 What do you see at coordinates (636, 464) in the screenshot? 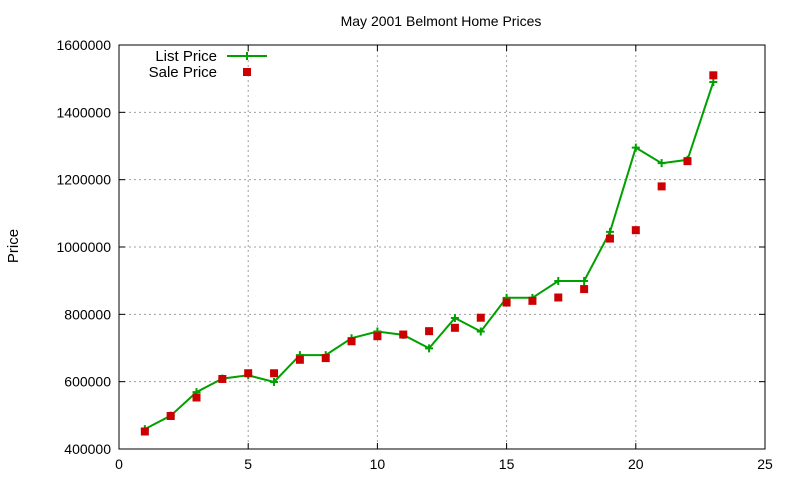
I see `x-tick-label: 20` at bounding box center [636, 464].